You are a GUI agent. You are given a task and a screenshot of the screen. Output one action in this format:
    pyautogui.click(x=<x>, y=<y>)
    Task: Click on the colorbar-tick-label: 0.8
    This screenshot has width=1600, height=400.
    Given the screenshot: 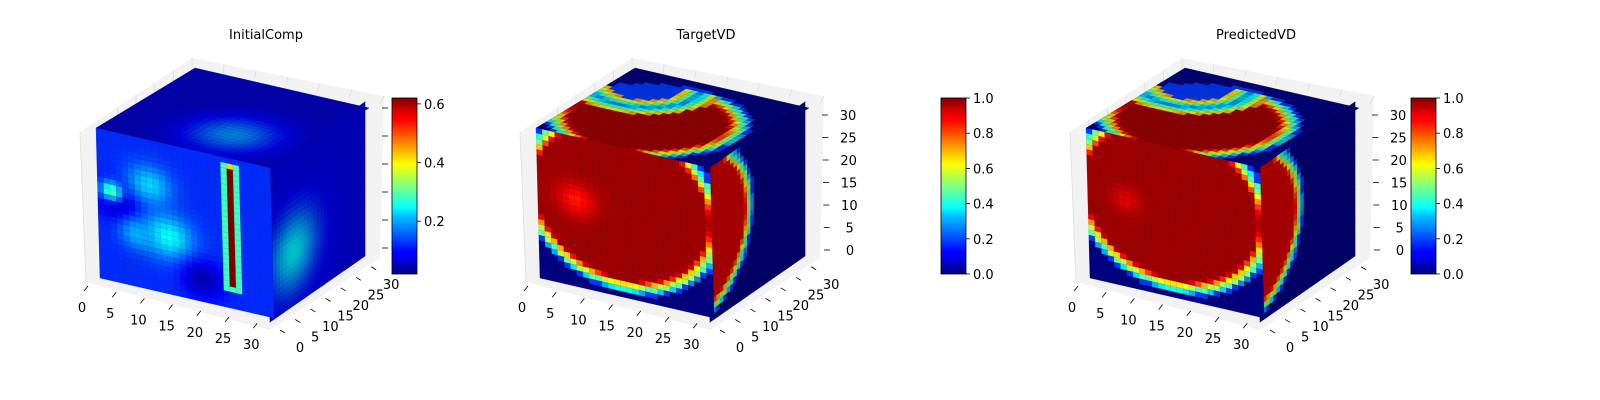 What is the action you would take?
    pyautogui.click(x=983, y=134)
    